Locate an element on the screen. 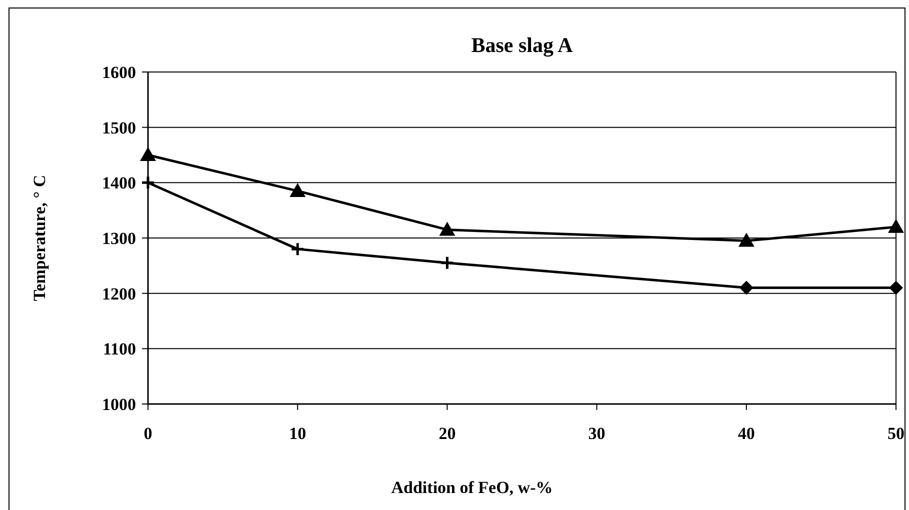 The width and height of the screenshot is (909, 510). y-tick-label: 1100 is located at coordinates (119, 349).